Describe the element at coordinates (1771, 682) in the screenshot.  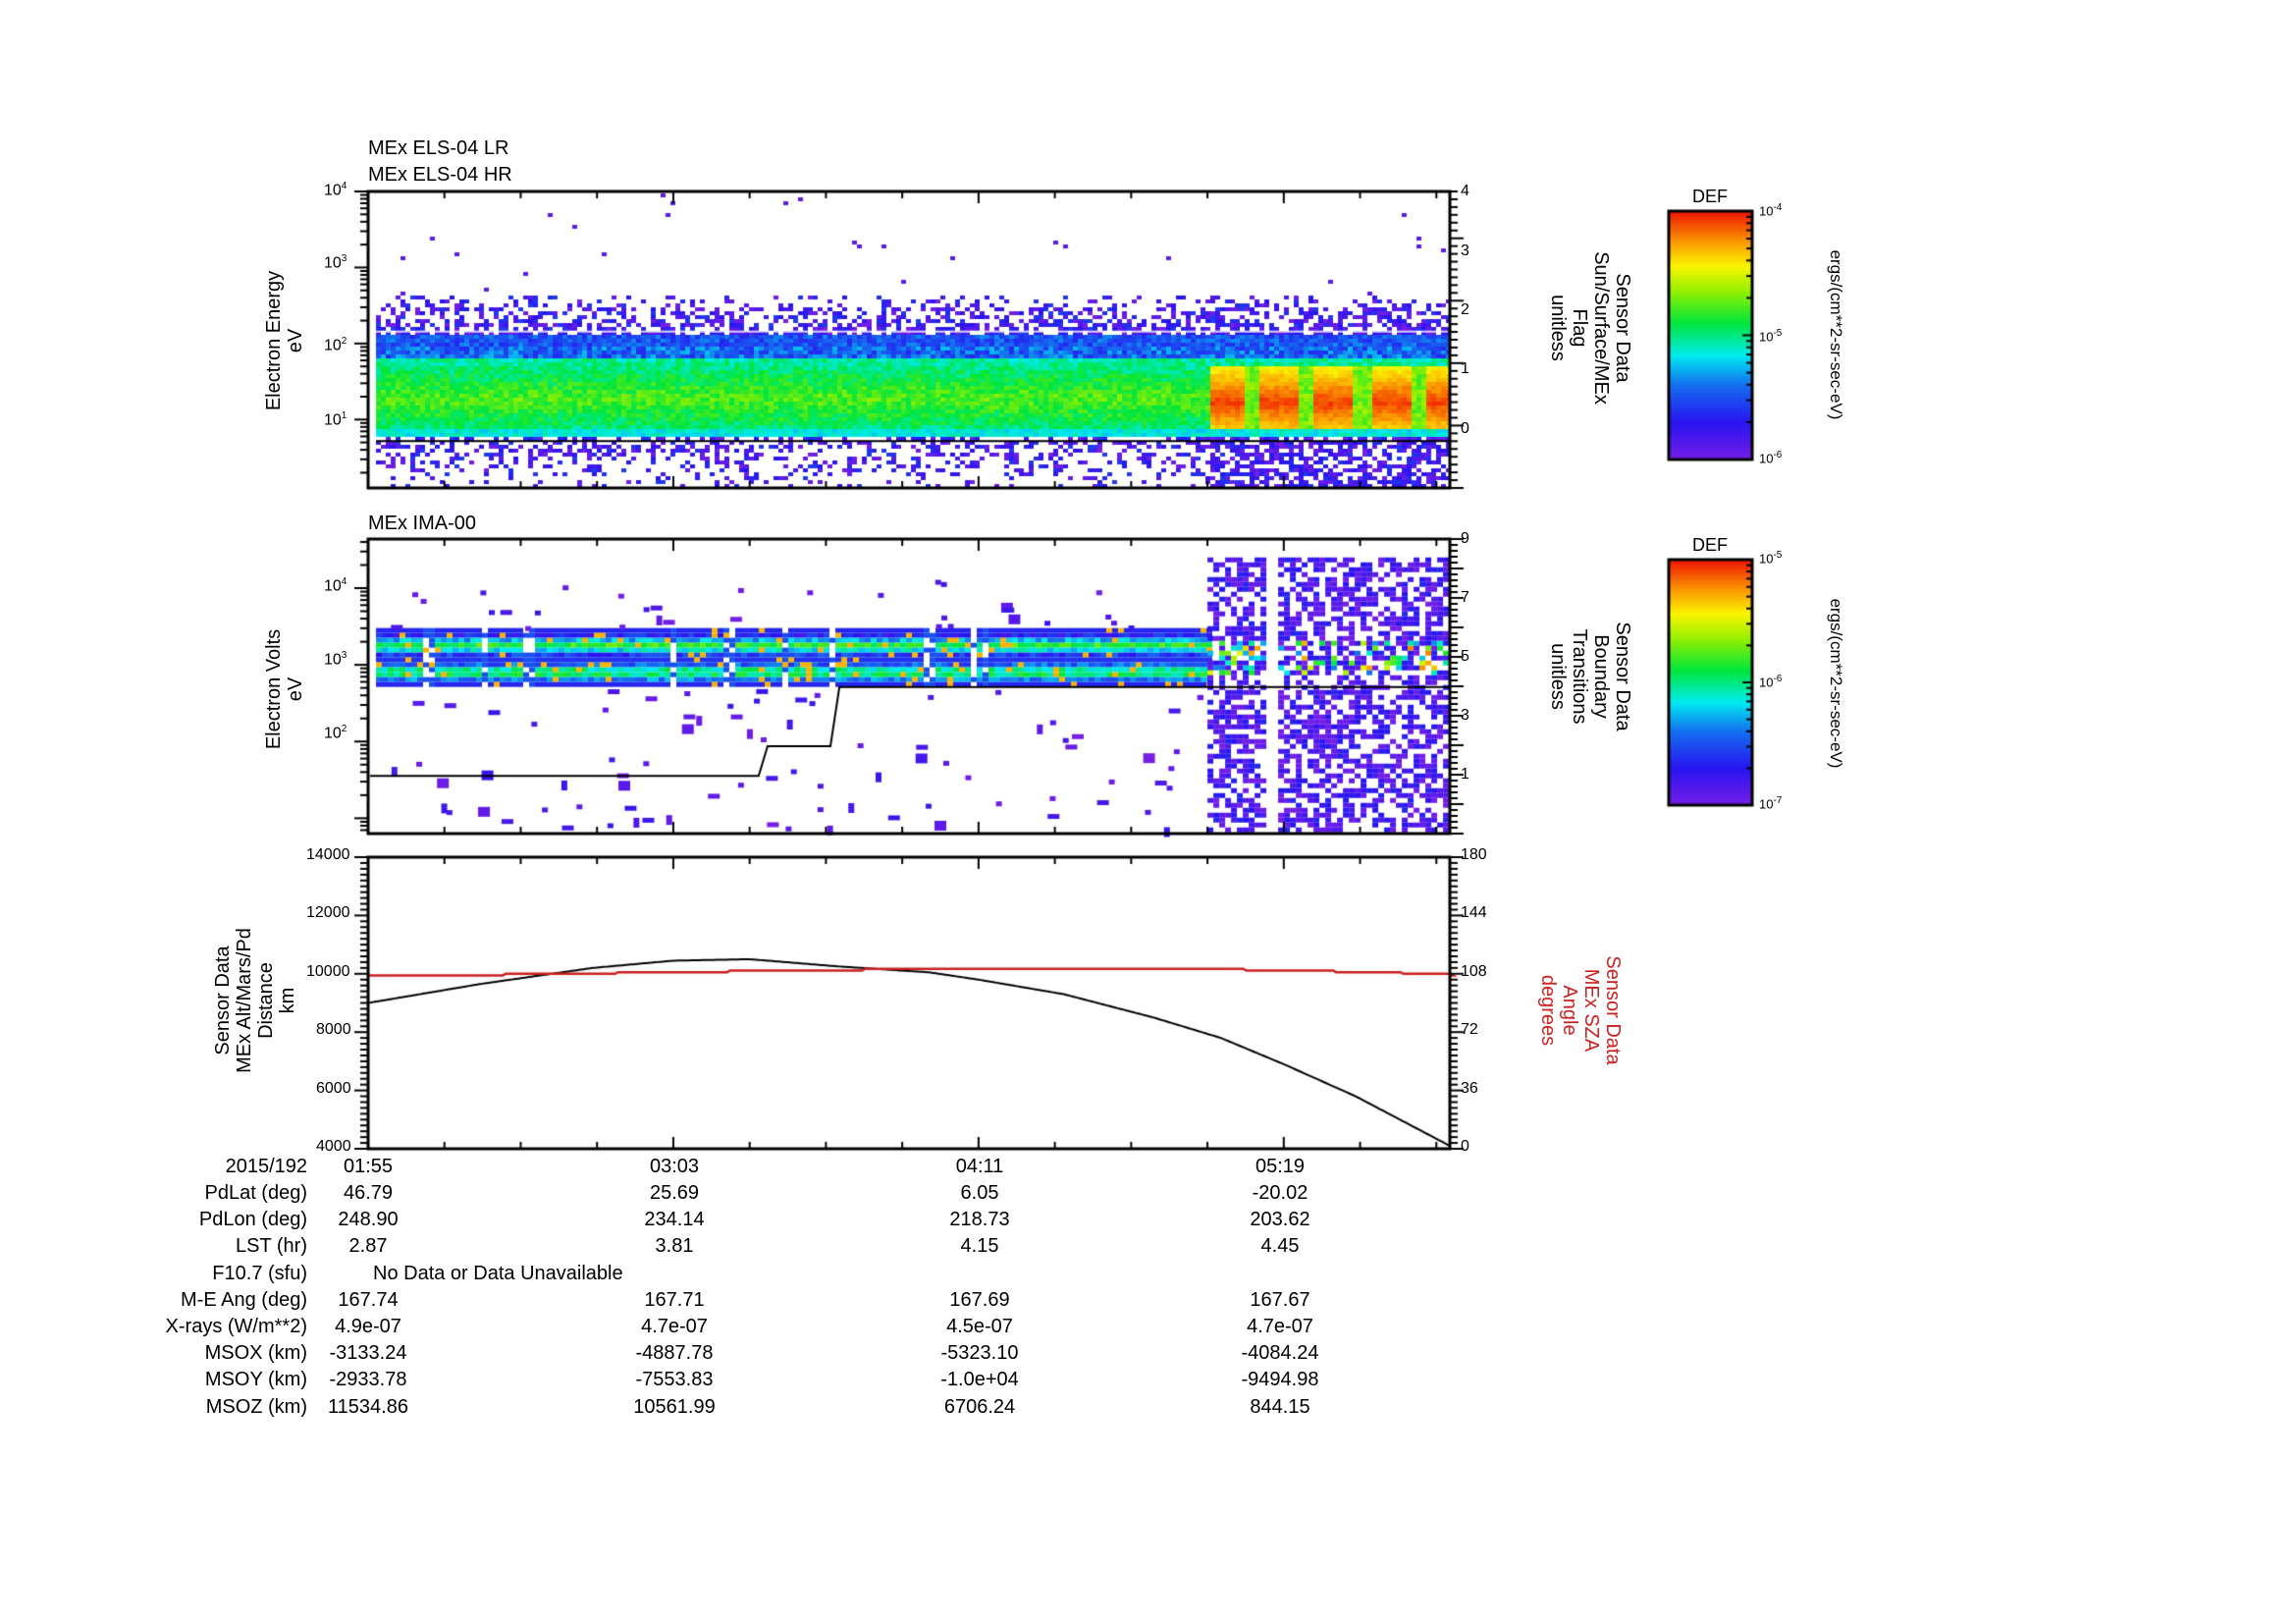
I see `colorbar-ima-mid: 10-6` at that location.